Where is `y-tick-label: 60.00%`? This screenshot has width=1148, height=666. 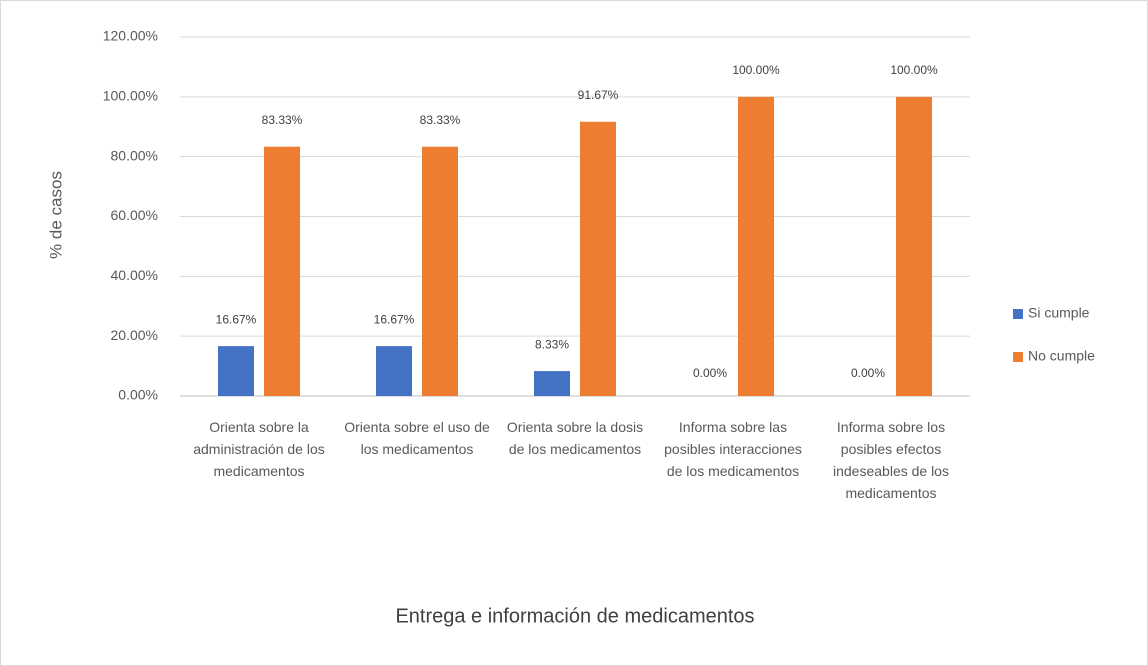 y-tick-label: 60.00% is located at coordinates (134, 215).